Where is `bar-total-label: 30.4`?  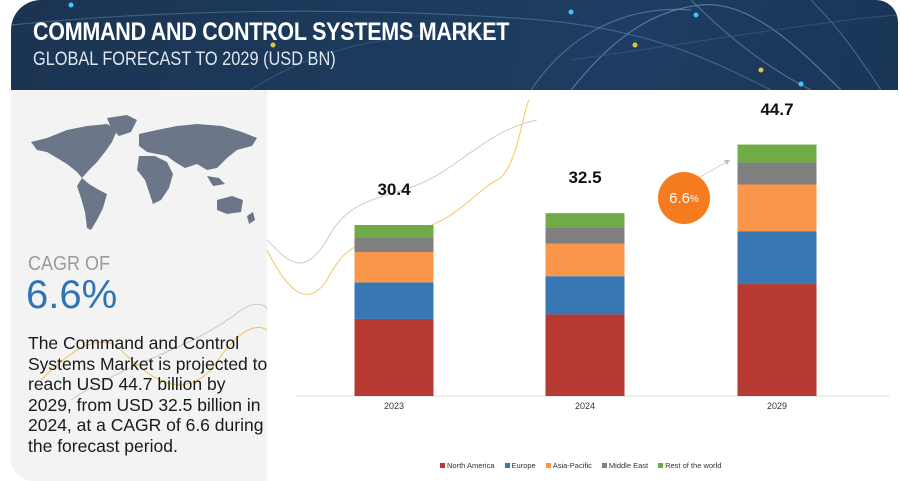
bar-total-label: 30.4 is located at coordinates (394, 189).